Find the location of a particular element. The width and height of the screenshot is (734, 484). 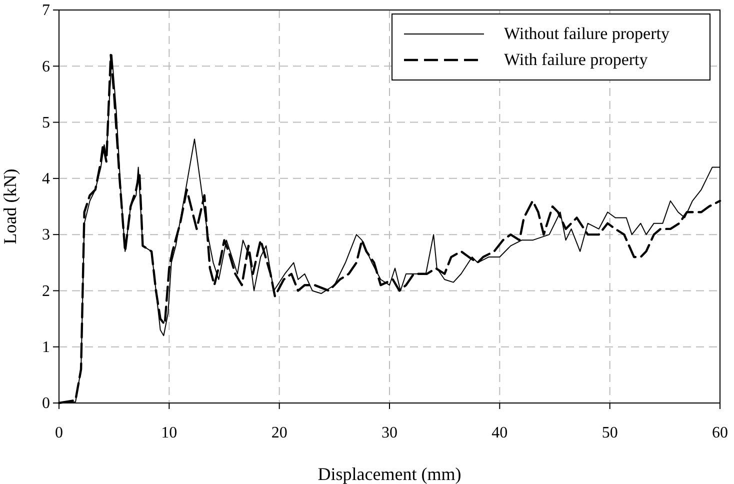

y-tick-label: 1 is located at coordinates (46, 347).